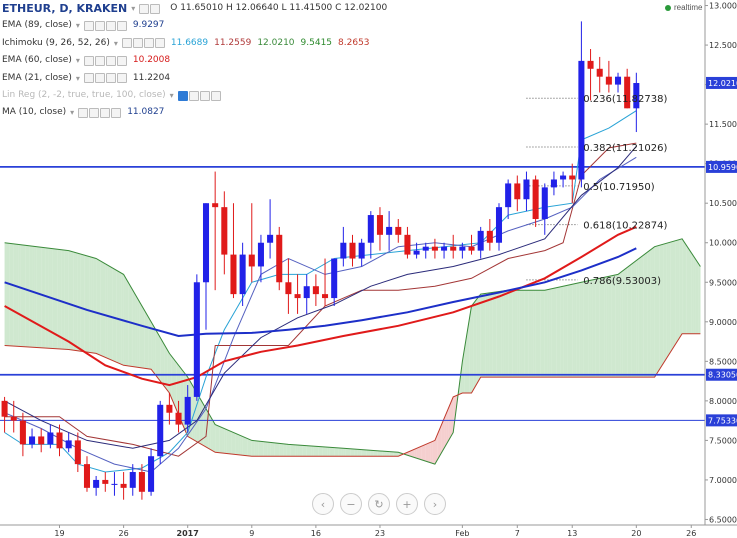 The image size is (737, 538). What do you see at coordinates (723, 45) in the screenshot?
I see `price-tick-label: 12.50000` at bounding box center [723, 45].